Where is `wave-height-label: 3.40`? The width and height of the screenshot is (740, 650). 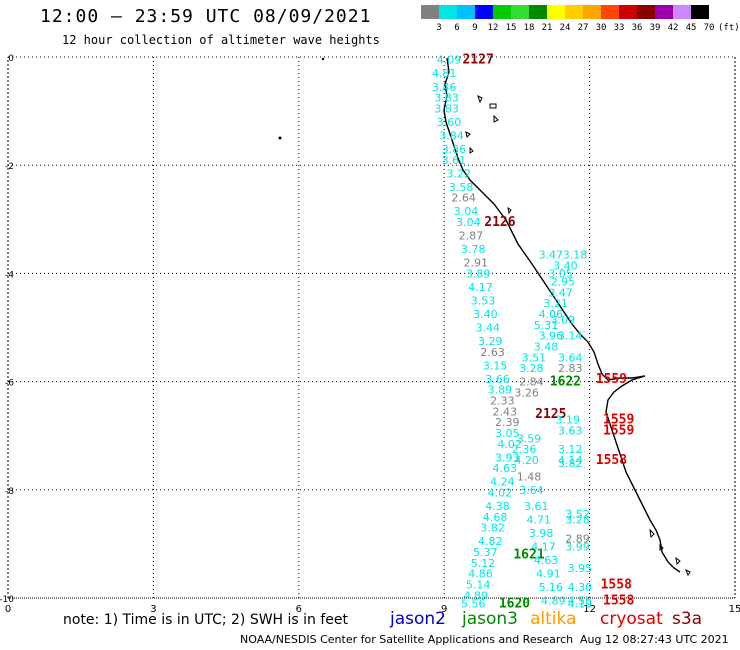
wave-height-label: 3.40 is located at coordinates (485, 314).